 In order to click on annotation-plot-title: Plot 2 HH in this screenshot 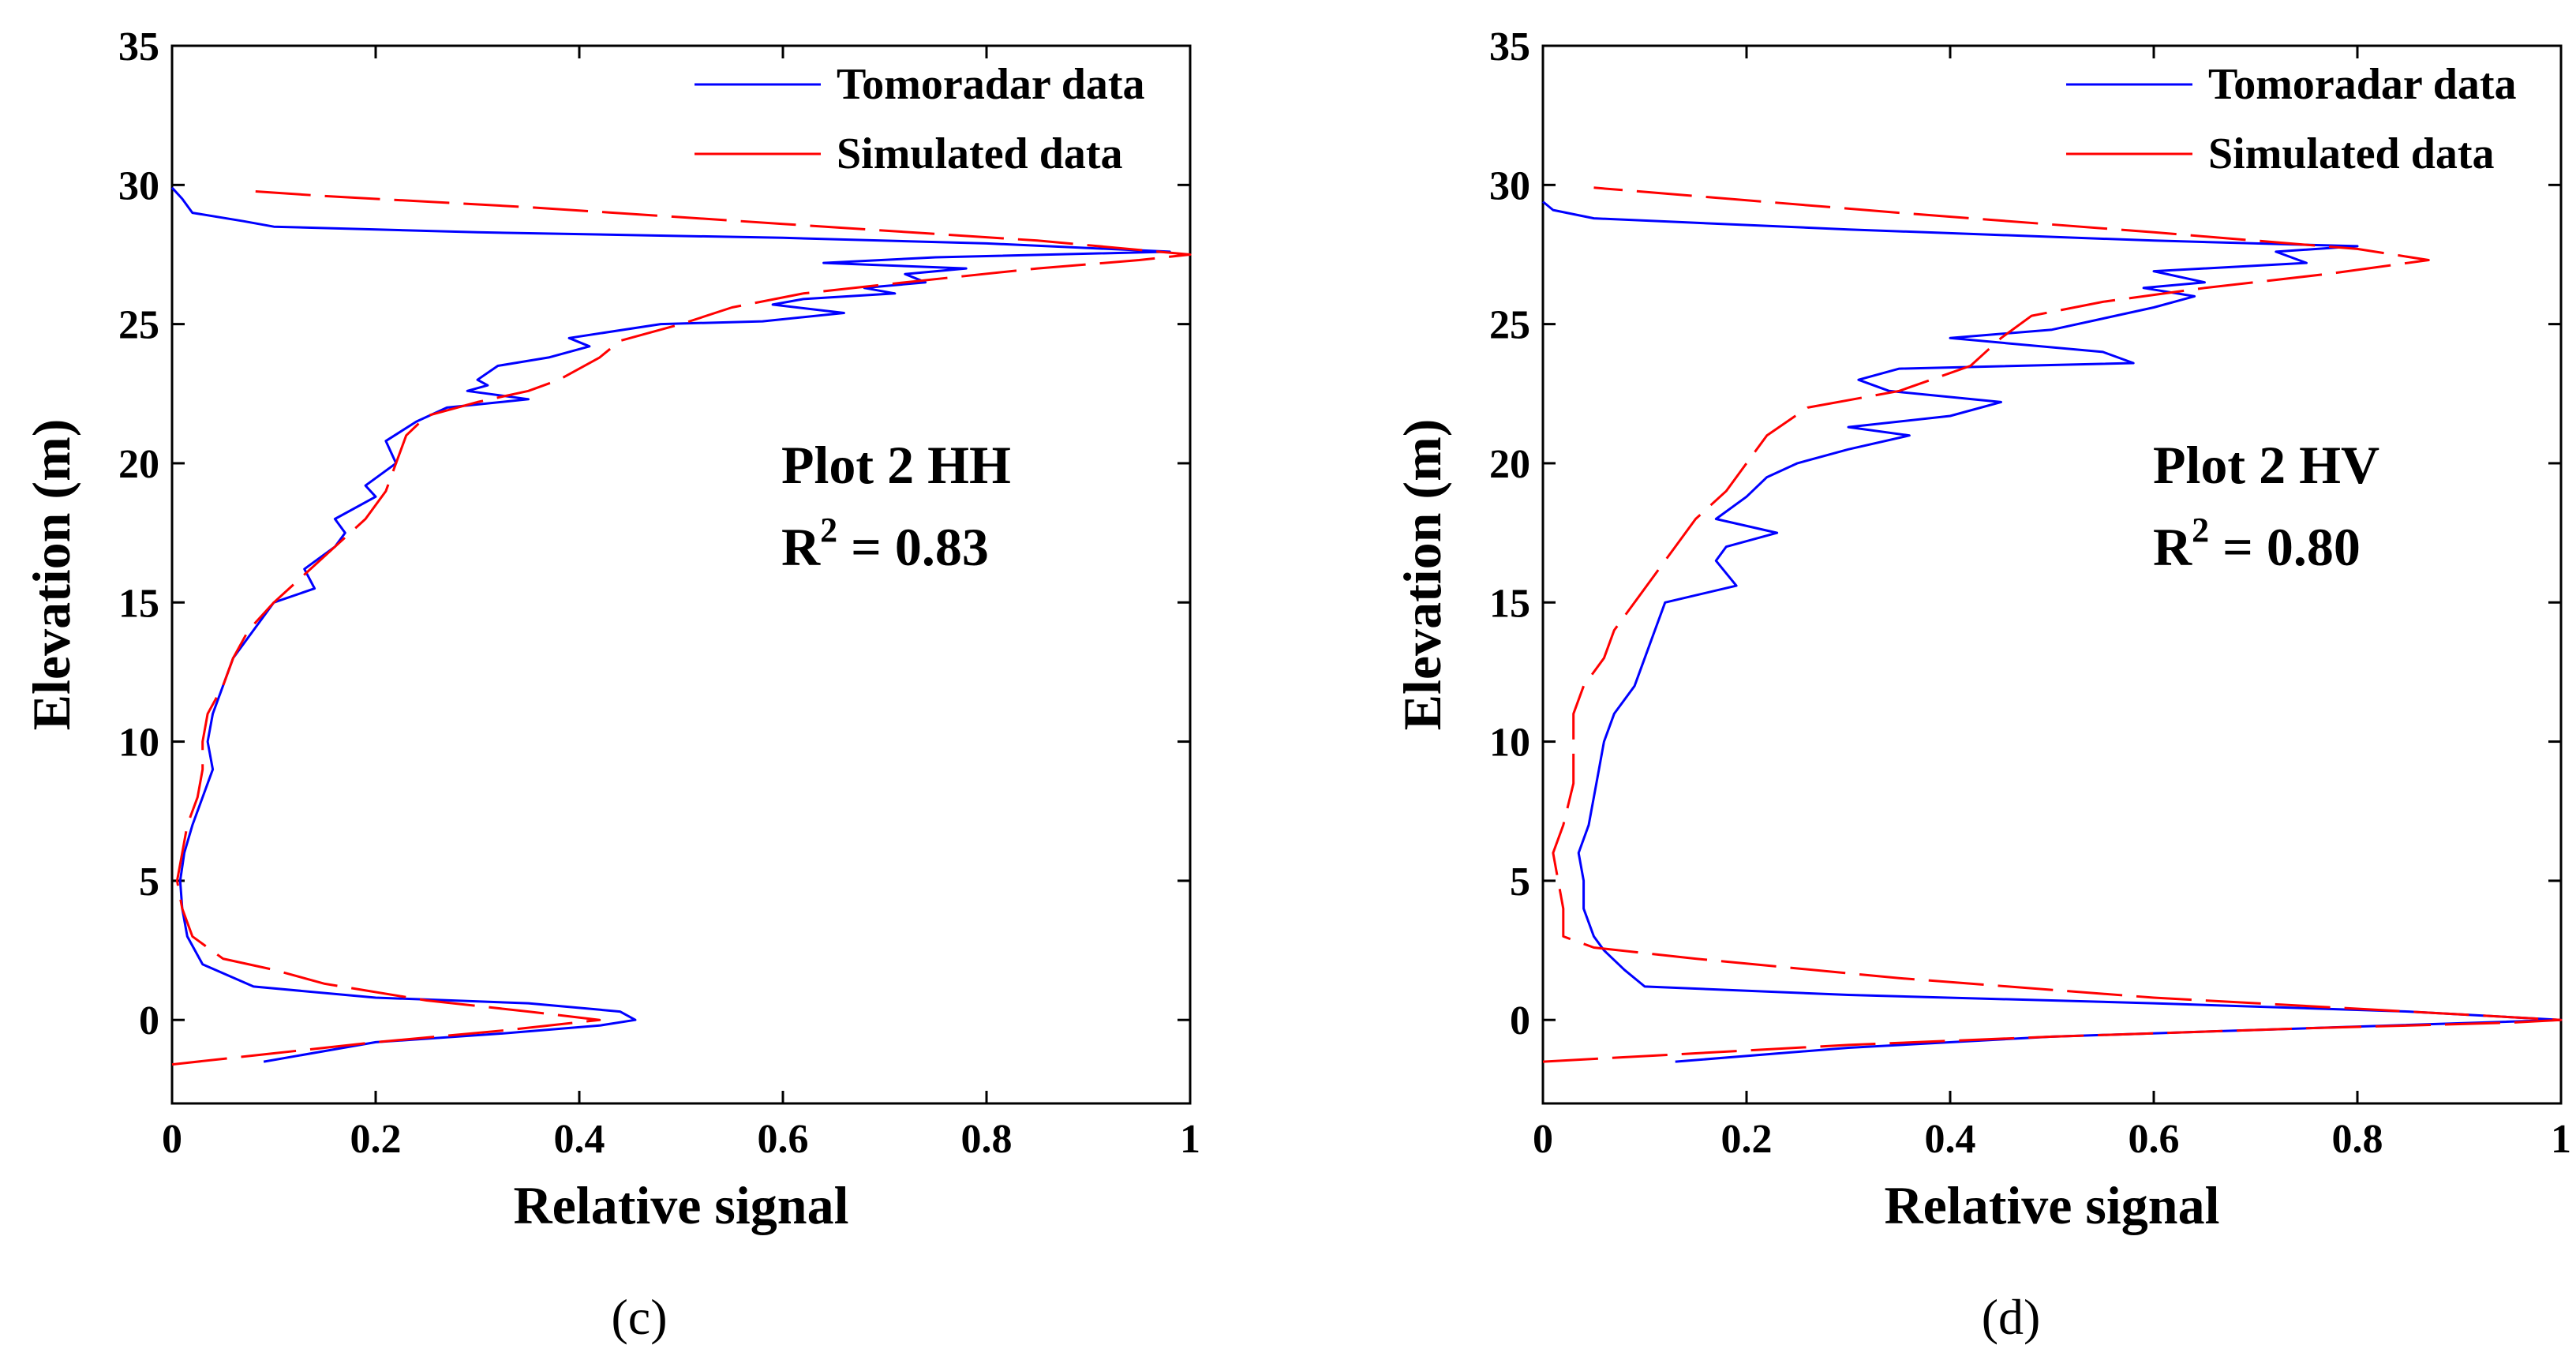, I will do `click(896, 465)`.